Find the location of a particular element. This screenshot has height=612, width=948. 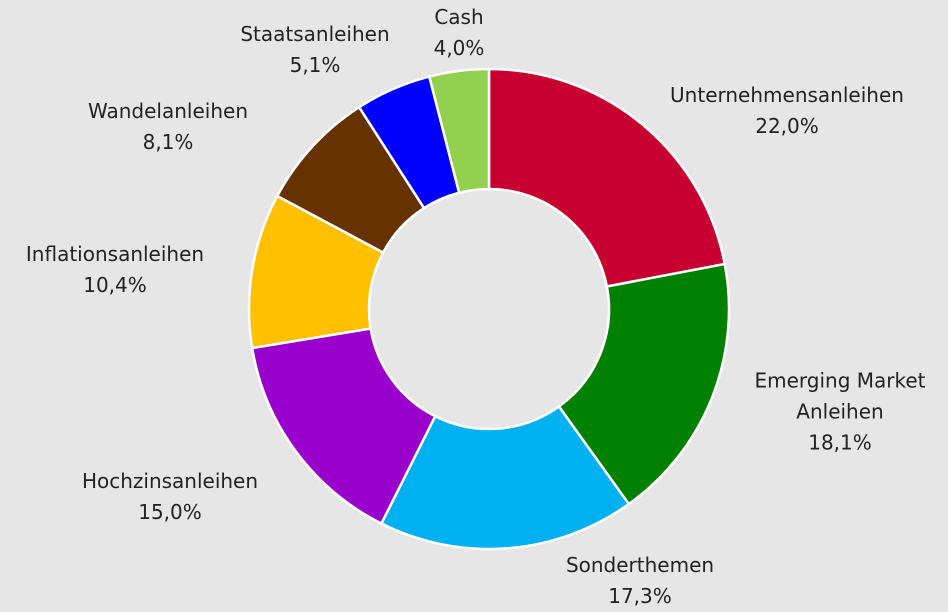

category-label: Sonderthemen is located at coordinates (640, 565).